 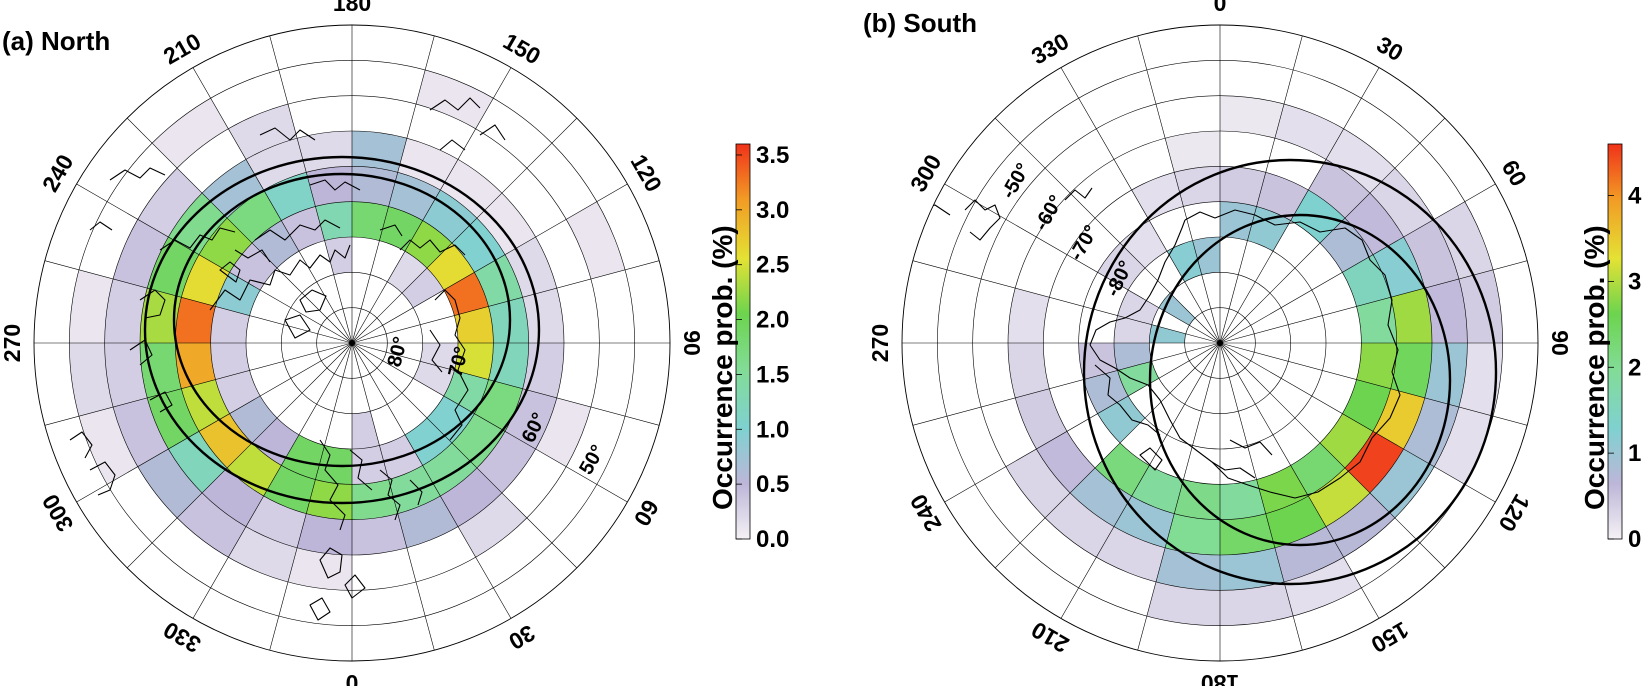 I want to click on south-coastlines, so click(x=1160, y=343).